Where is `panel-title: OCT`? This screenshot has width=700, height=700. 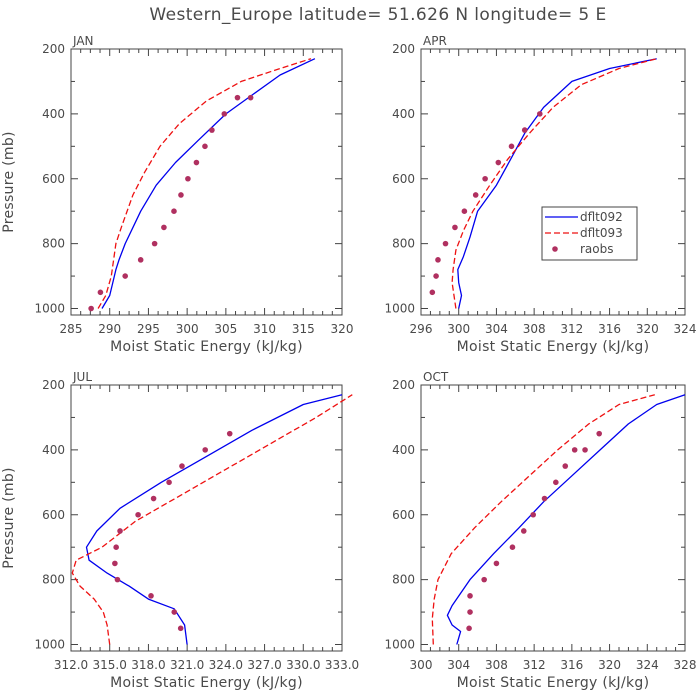 panel-title: OCT is located at coordinates (436, 377).